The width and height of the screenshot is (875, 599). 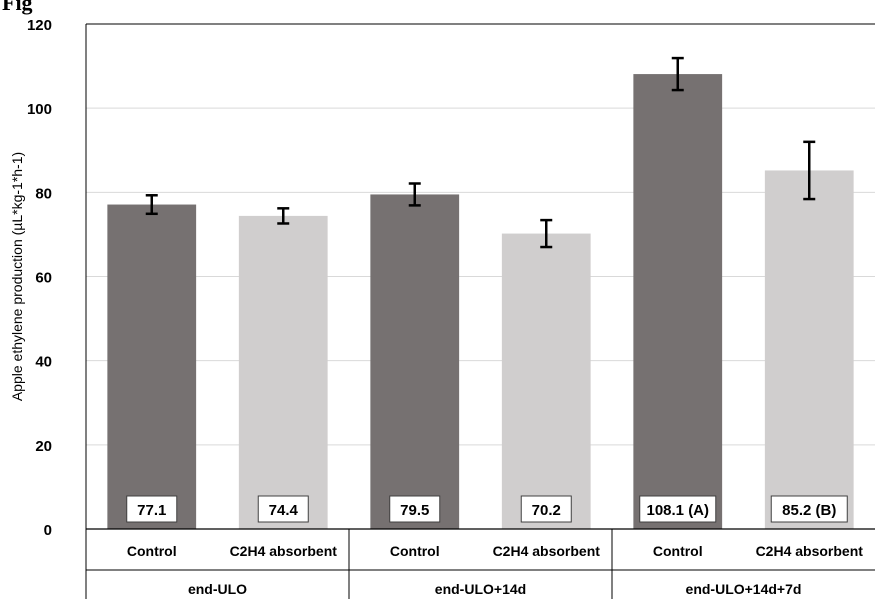 I want to click on data-label: 74.4, so click(x=284, y=510).